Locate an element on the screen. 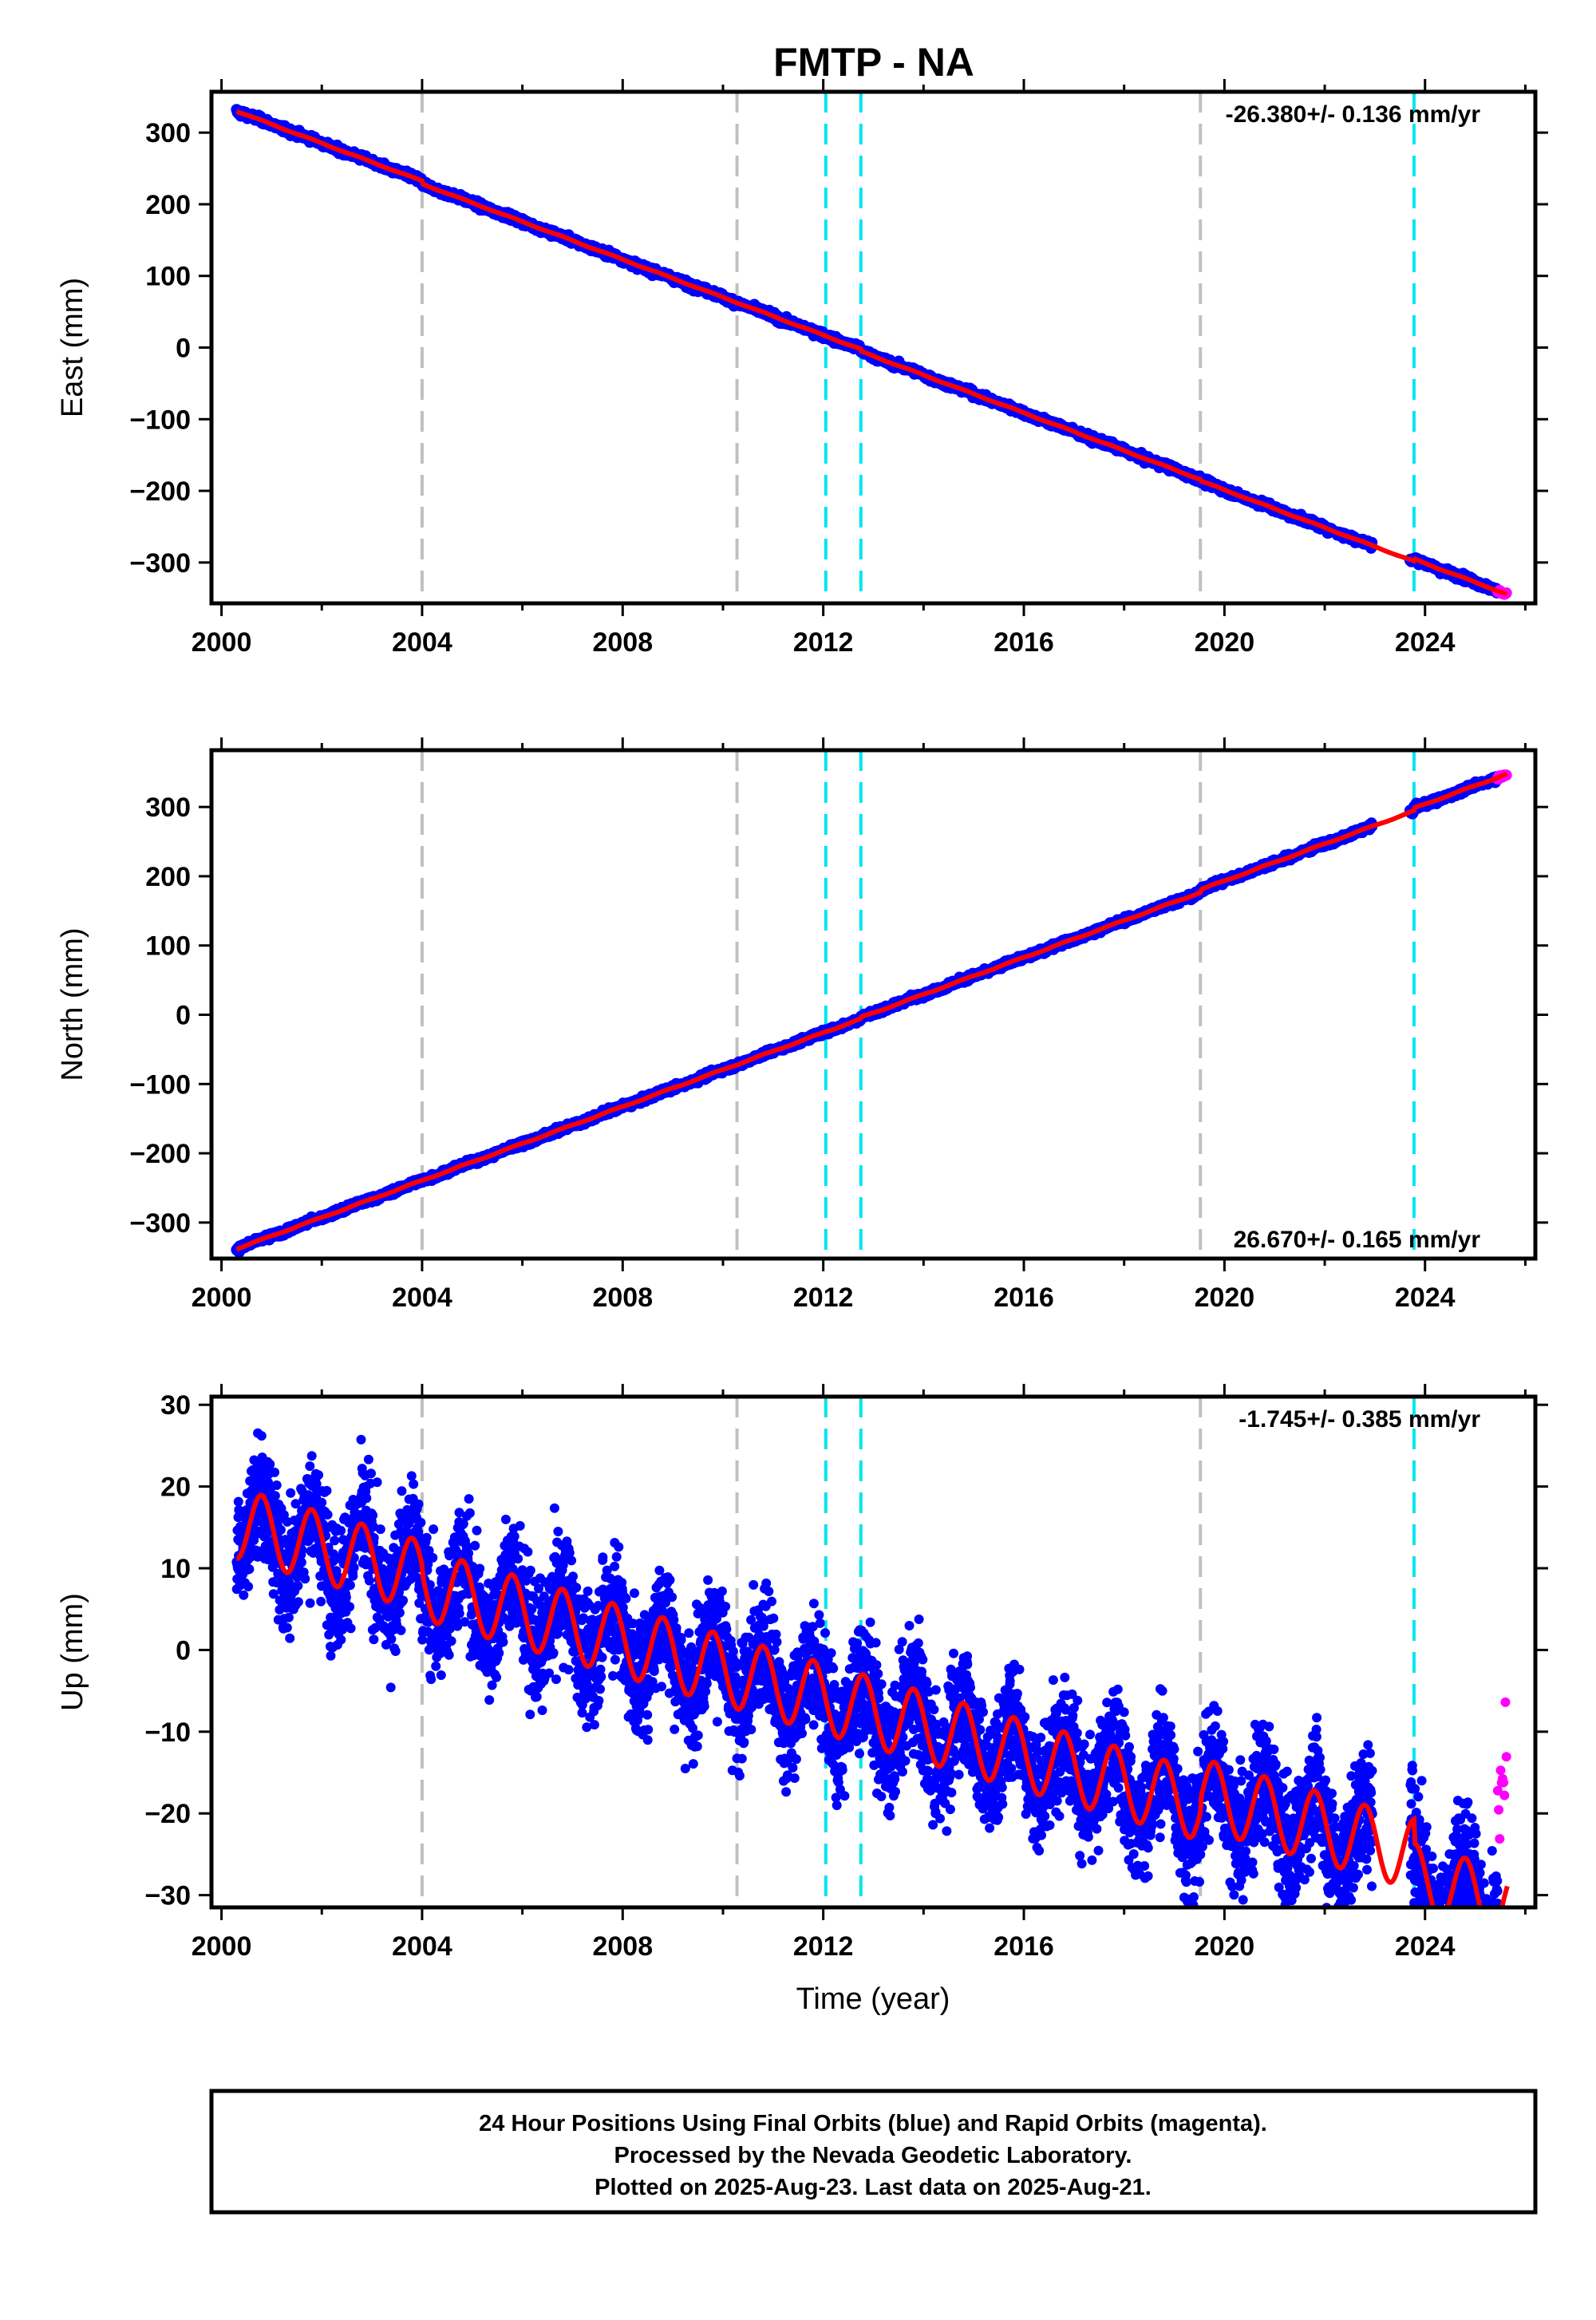  y-axis-label: East (mm) is located at coordinates (72, 347).